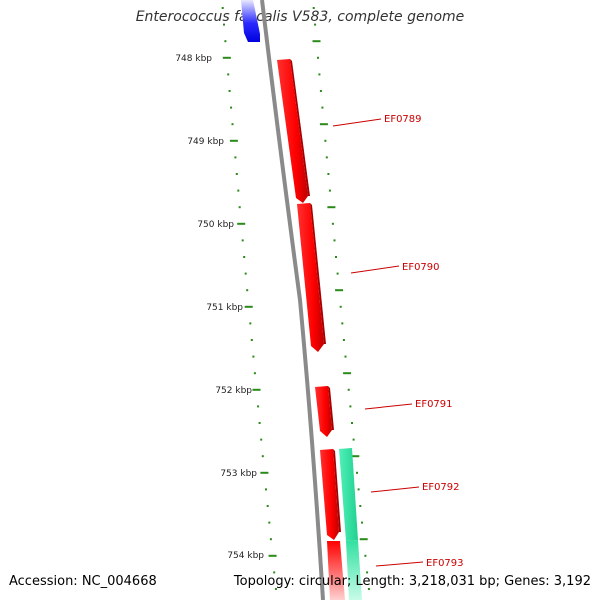  I want to click on ruler-label: 752 kbp, so click(233, 391).